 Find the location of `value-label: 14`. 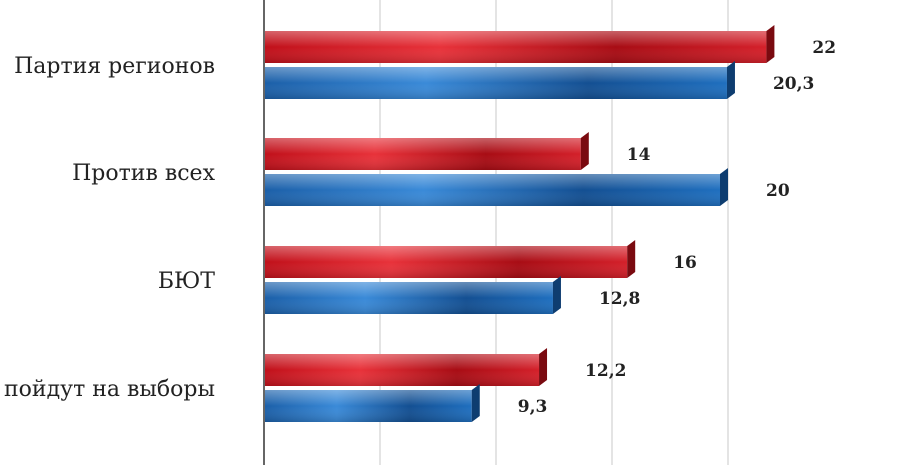

value-label: 14 is located at coordinates (639, 155).